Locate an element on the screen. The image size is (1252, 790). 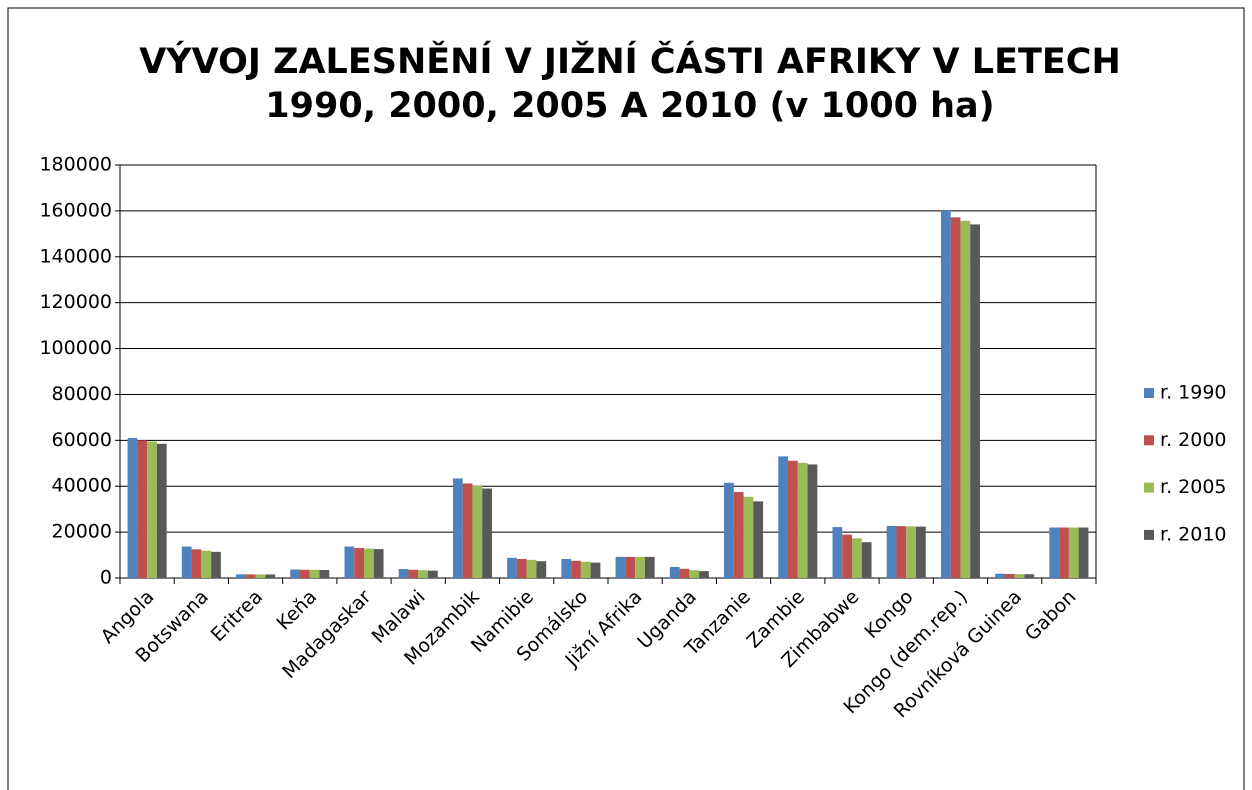
y-tick-label: 60000 is located at coordinates (82, 440).